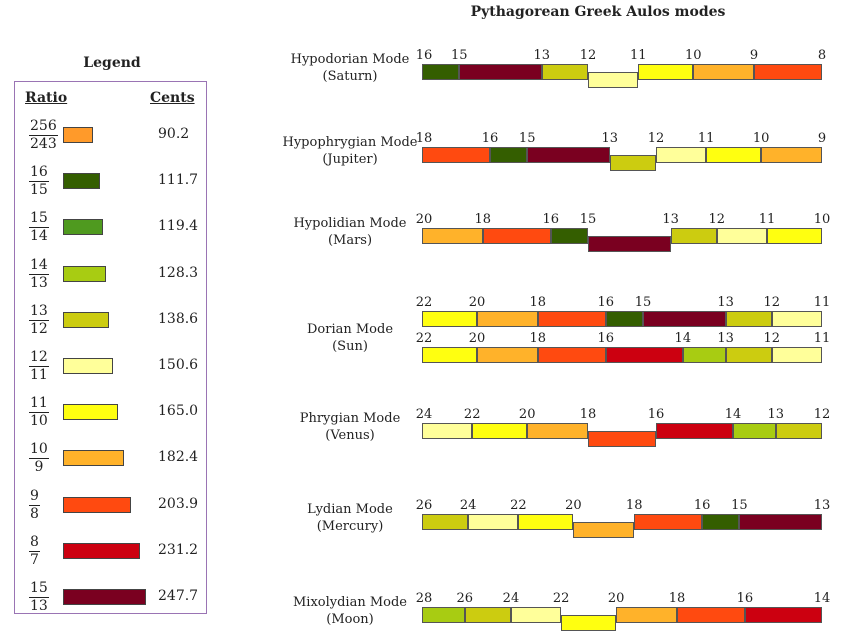 This screenshot has height=634, width=846. Describe the element at coordinates (424, 598) in the screenshot. I see `string-number: 28` at that location.